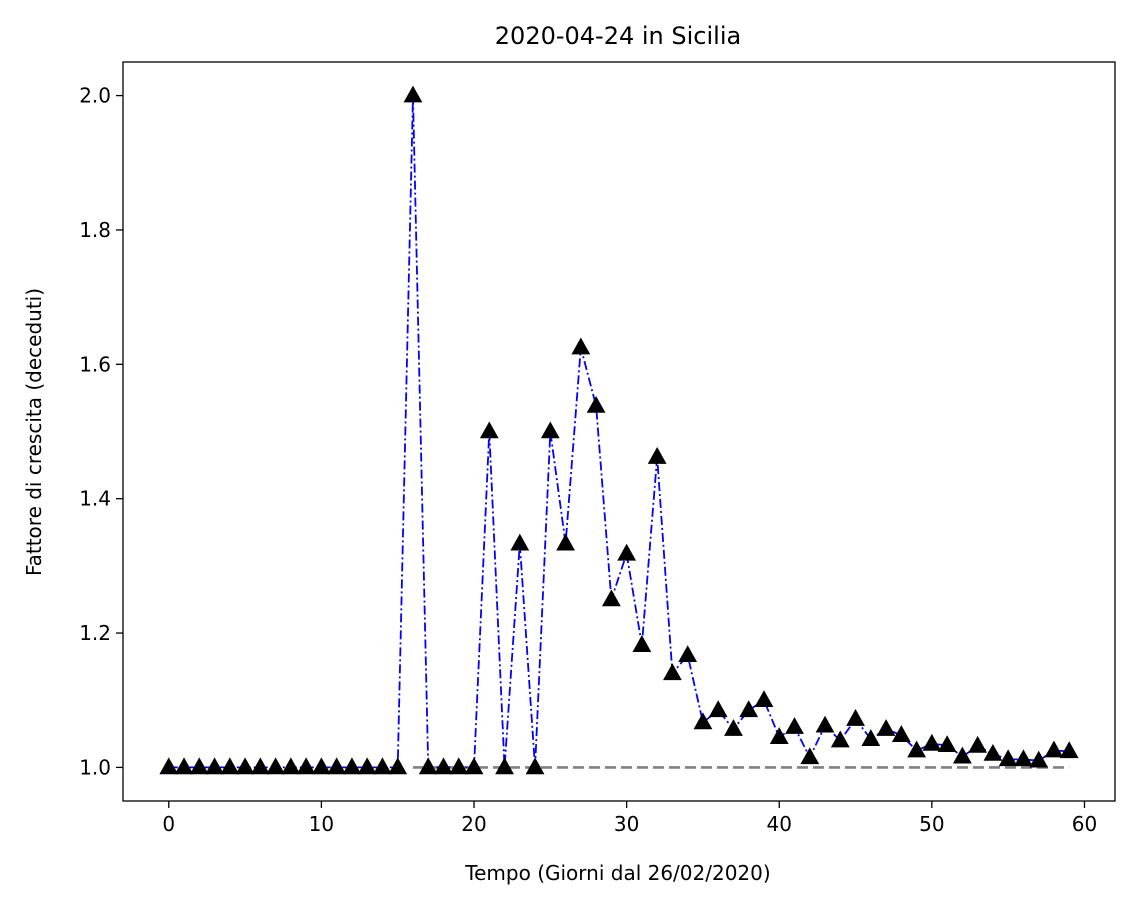  What do you see at coordinates (1084, 824) in the screenshot?
I see `x-tick-label: 60` at bounding box center [1084, 824].